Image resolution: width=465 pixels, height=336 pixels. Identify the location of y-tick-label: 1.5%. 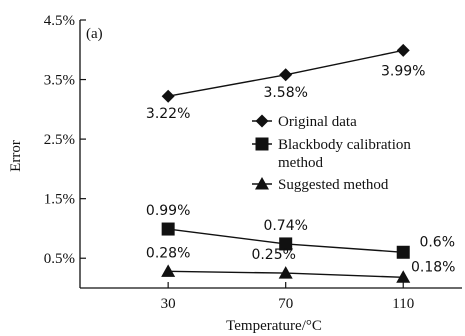
(59, 200).